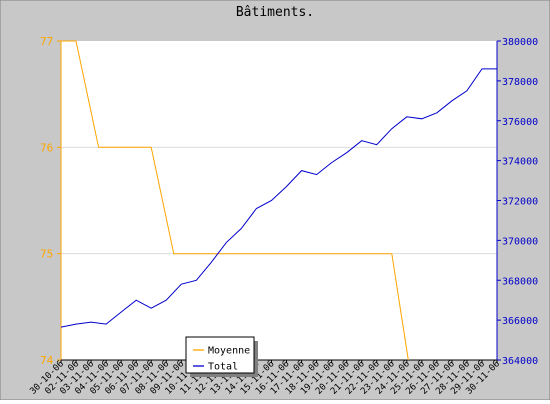 This screenshot has height=404, width=550. I want to click on legend-label-total: Total, so click(223, 367).